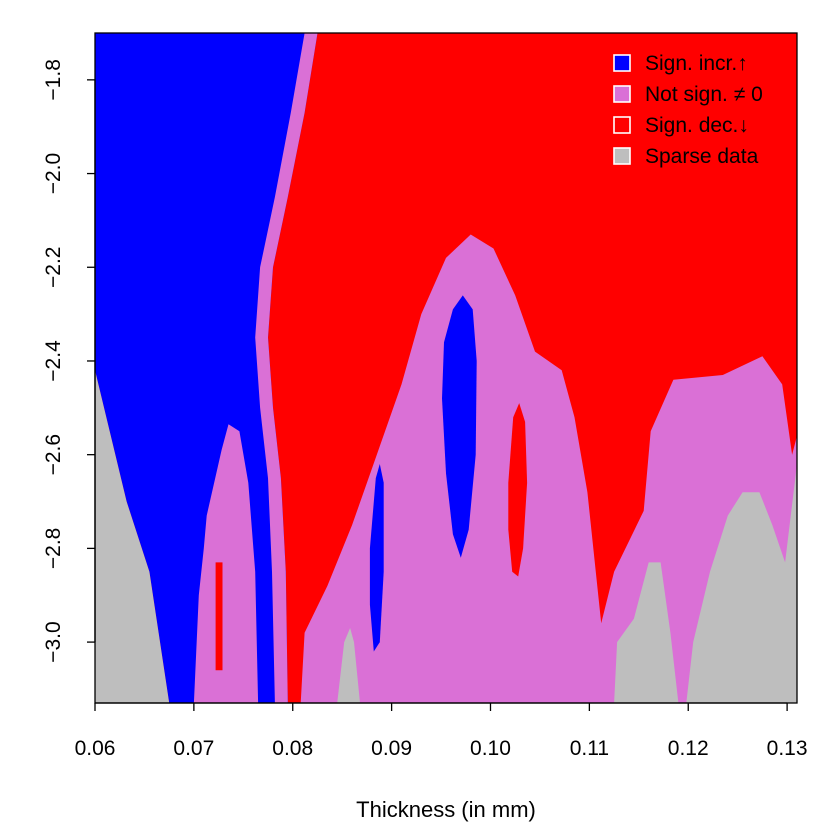 Image resolution: width=830 pixels, height=828 pixels. I want to click on x-tick-label: 0.12, so click(688, 748).